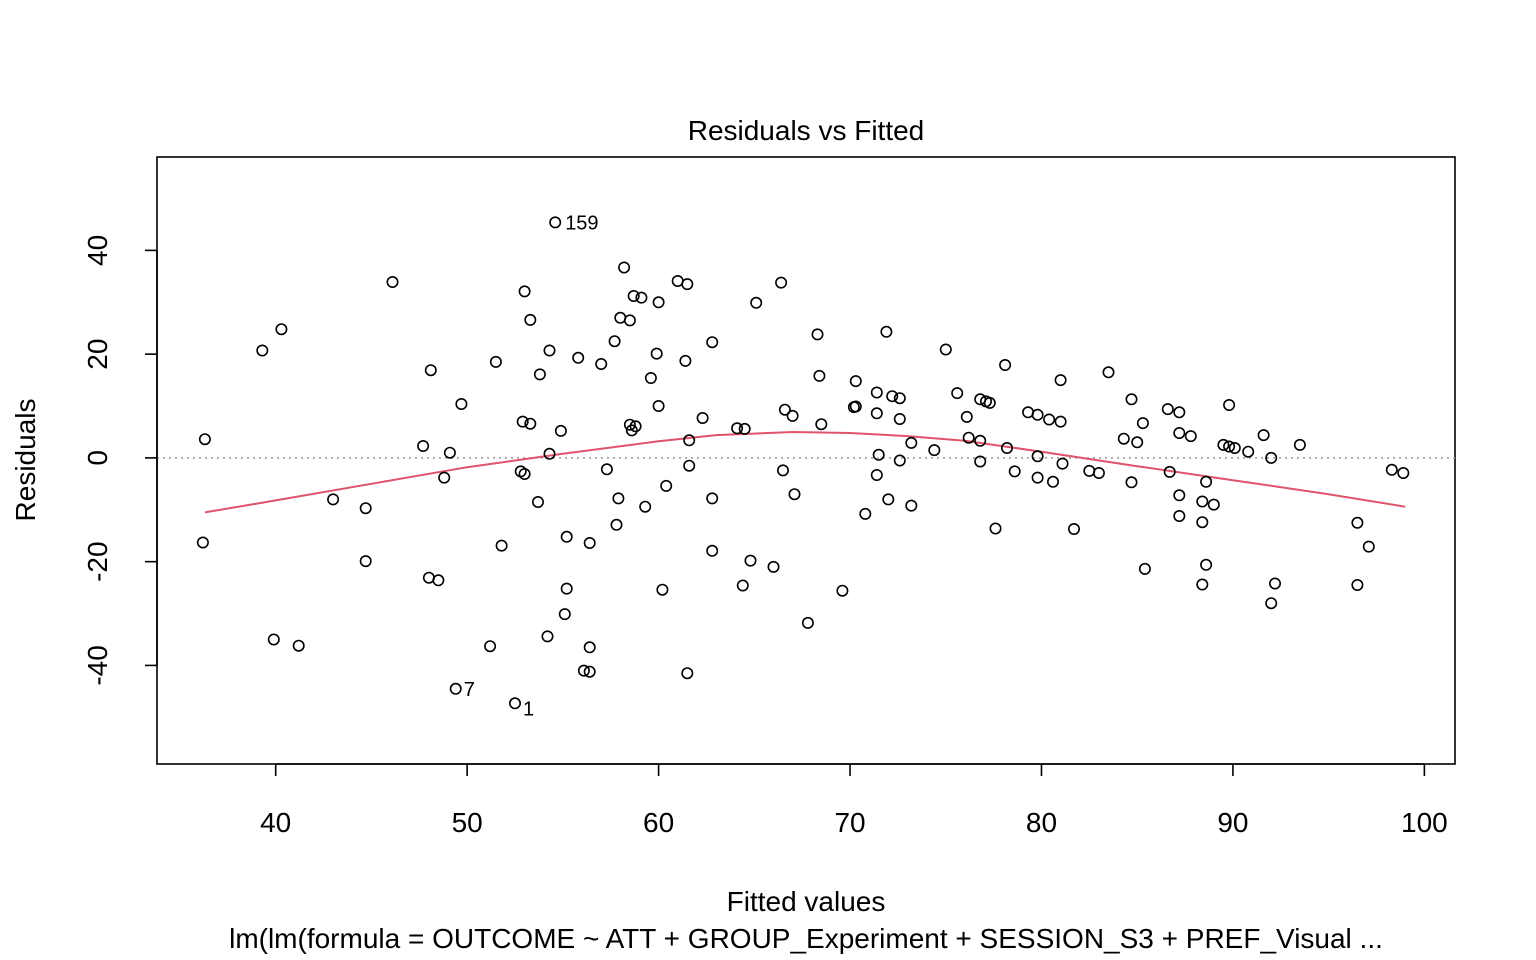 The width and height of the screenshot is (1536, 960). Describe the element at coordinates (1041, 822) in the screenshot. I see `x-tick-label: 80` at that location.